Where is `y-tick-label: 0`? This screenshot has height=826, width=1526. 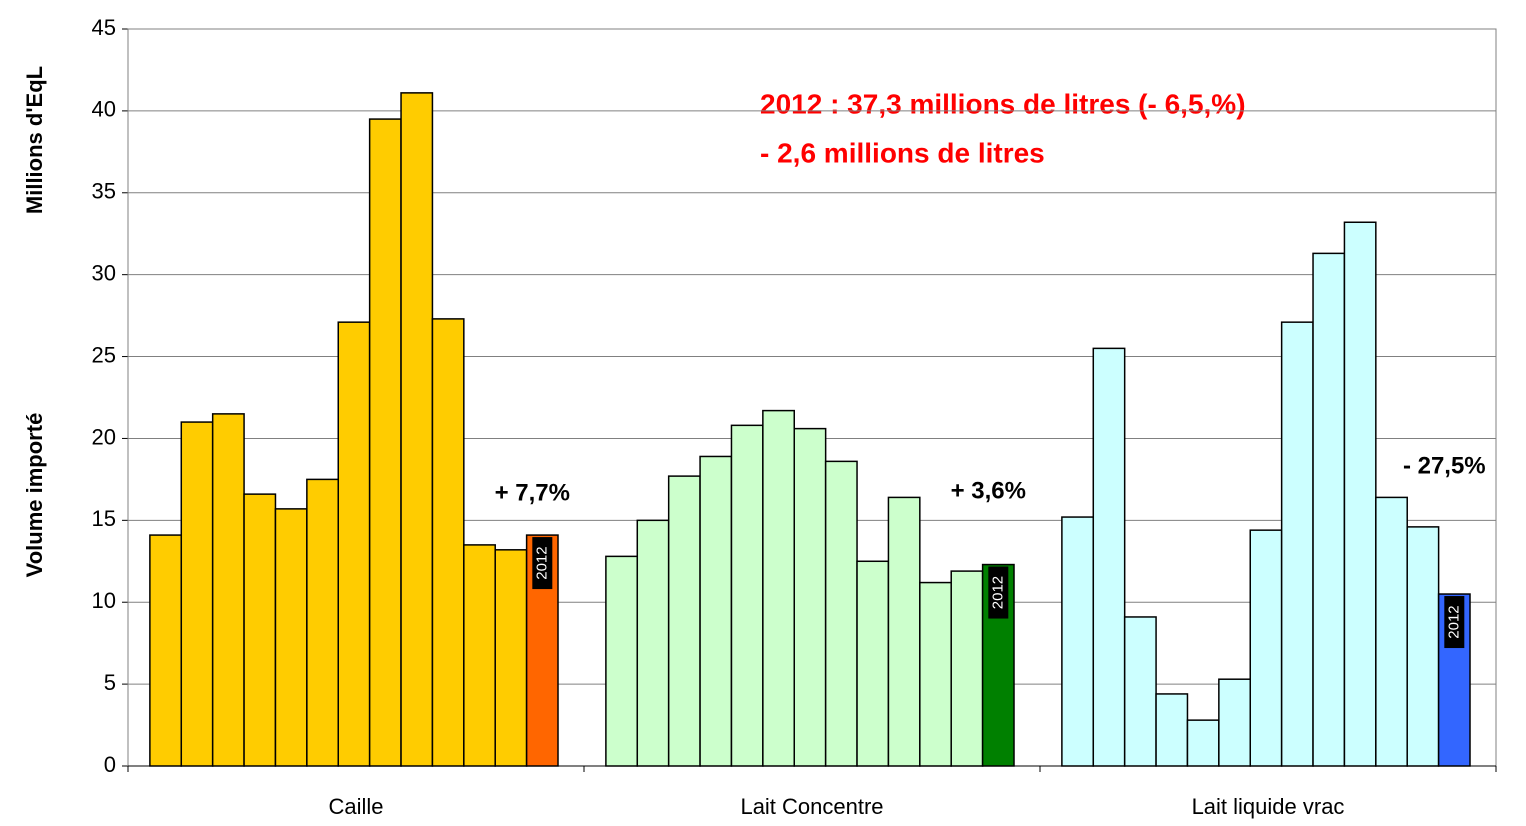
y-tick-label: 0 is located at coordinates (110, 764).